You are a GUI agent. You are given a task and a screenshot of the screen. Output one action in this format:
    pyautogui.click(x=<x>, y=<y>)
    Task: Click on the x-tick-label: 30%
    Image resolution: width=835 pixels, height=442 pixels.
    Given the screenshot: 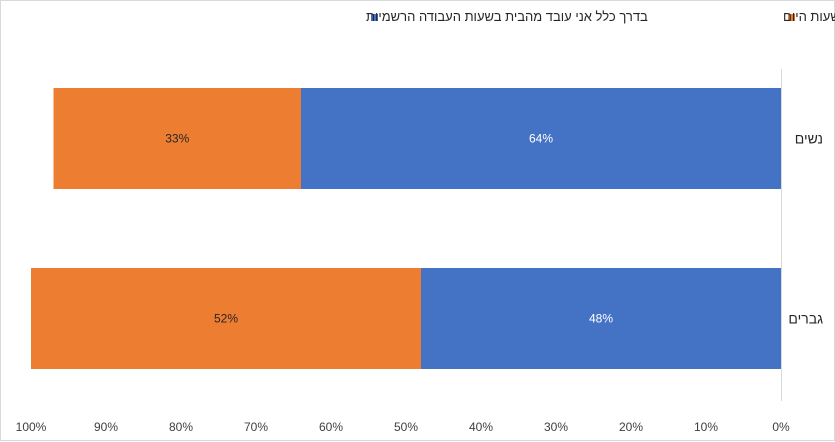 What is the action you would take?
    pyautogui.click(x=556, y=427)
    